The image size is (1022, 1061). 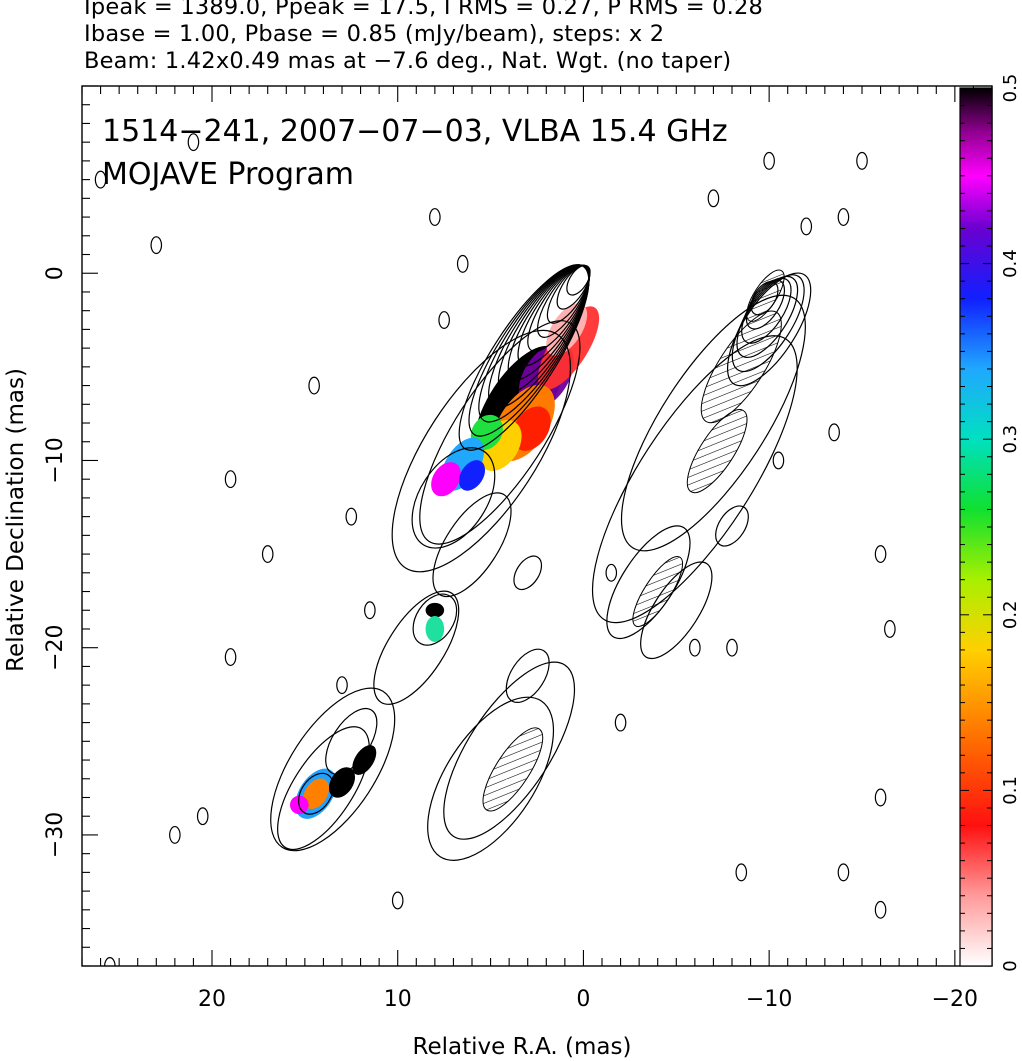 I want to click on y-axis-label: Relative Declination (mas), so click(x=16, y=520).